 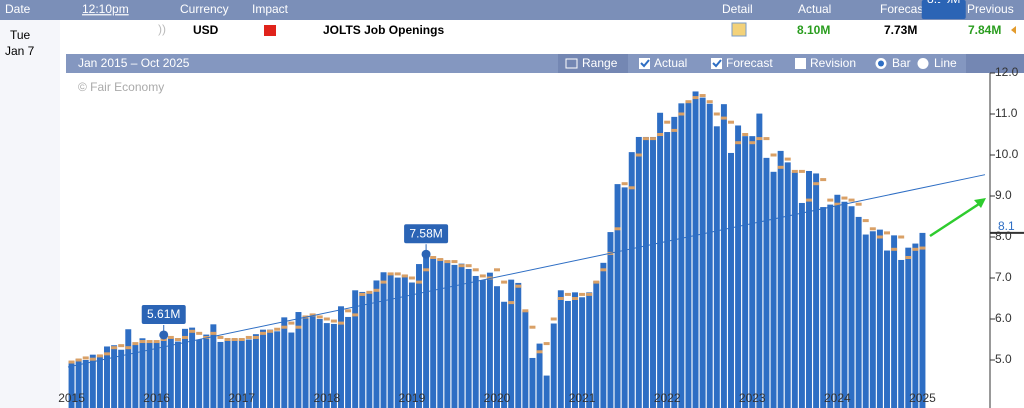 I want to click on line-toggle: Line, so click(x=945, y=63).